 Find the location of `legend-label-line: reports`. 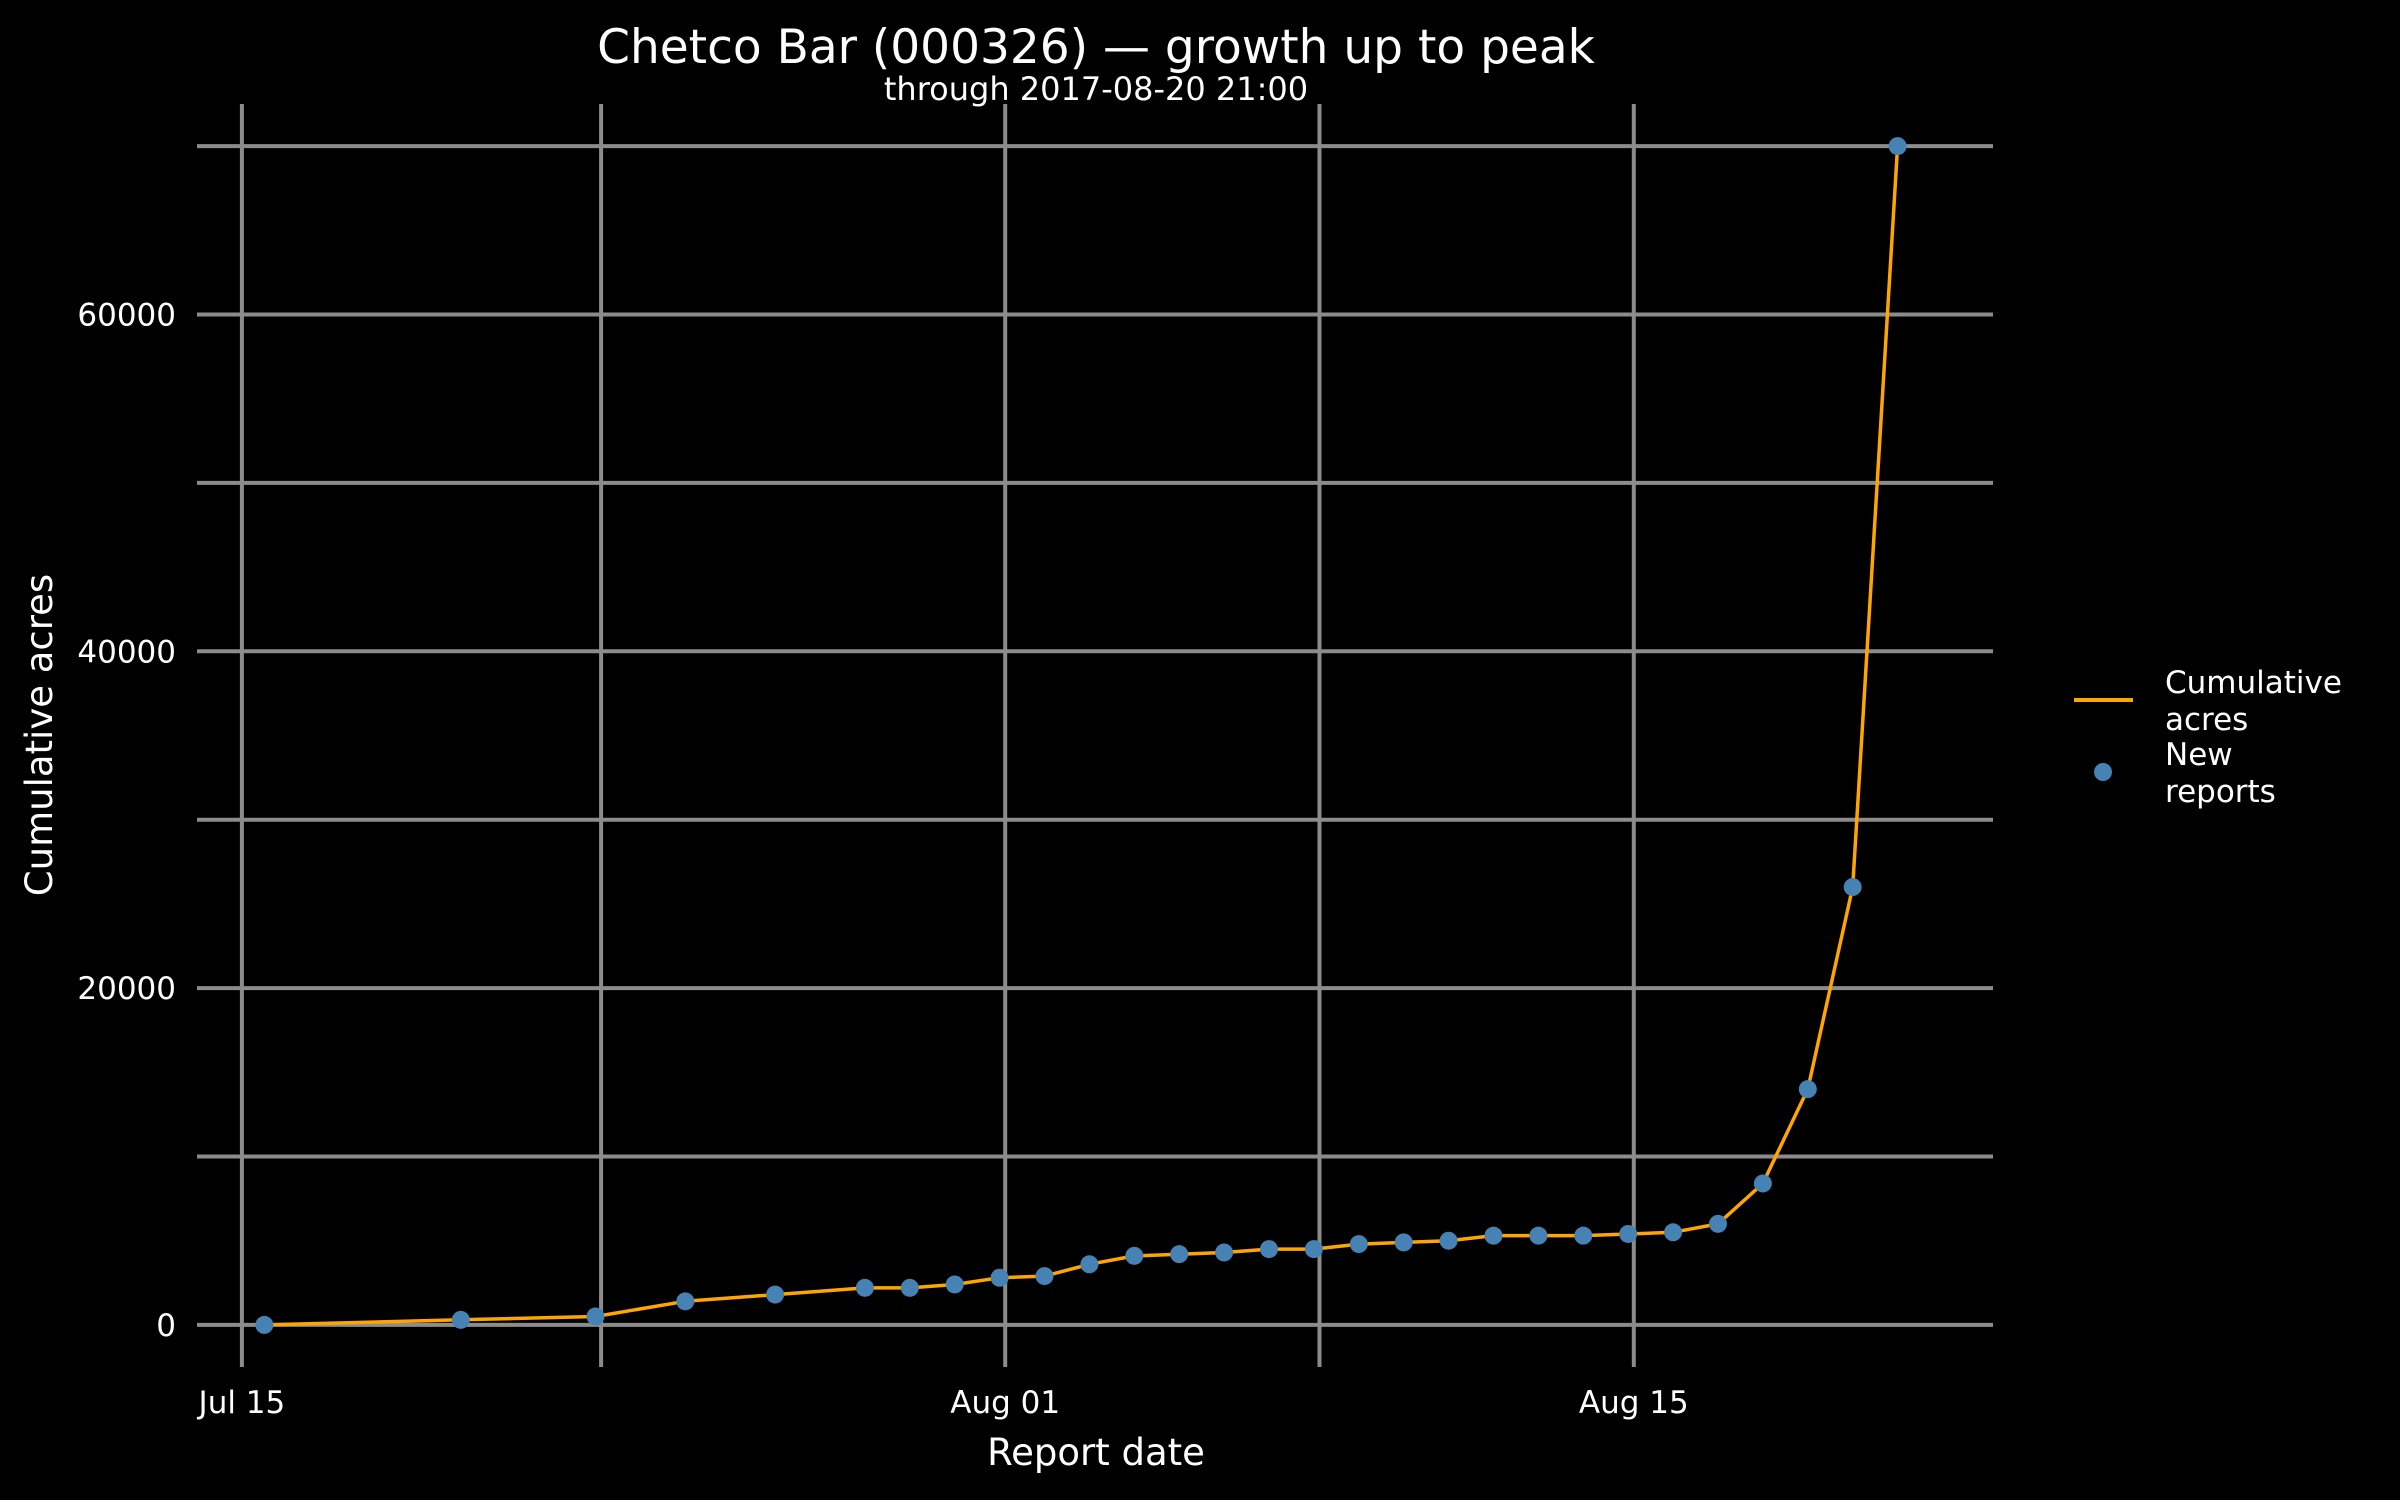

legend-label-line: reports is located at coordinates (2220, 792).